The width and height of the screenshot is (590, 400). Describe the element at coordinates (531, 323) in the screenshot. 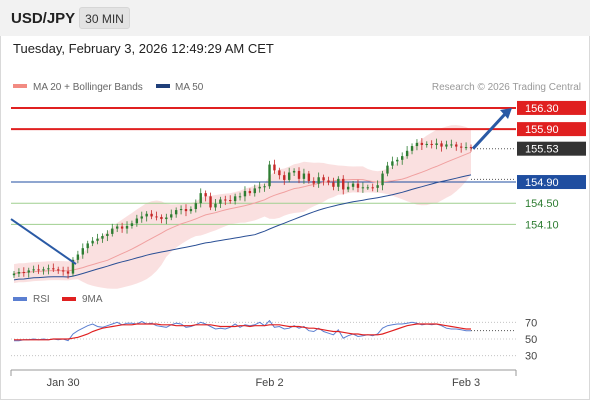

I see `rsi-tick-label-70: 70` at that location.